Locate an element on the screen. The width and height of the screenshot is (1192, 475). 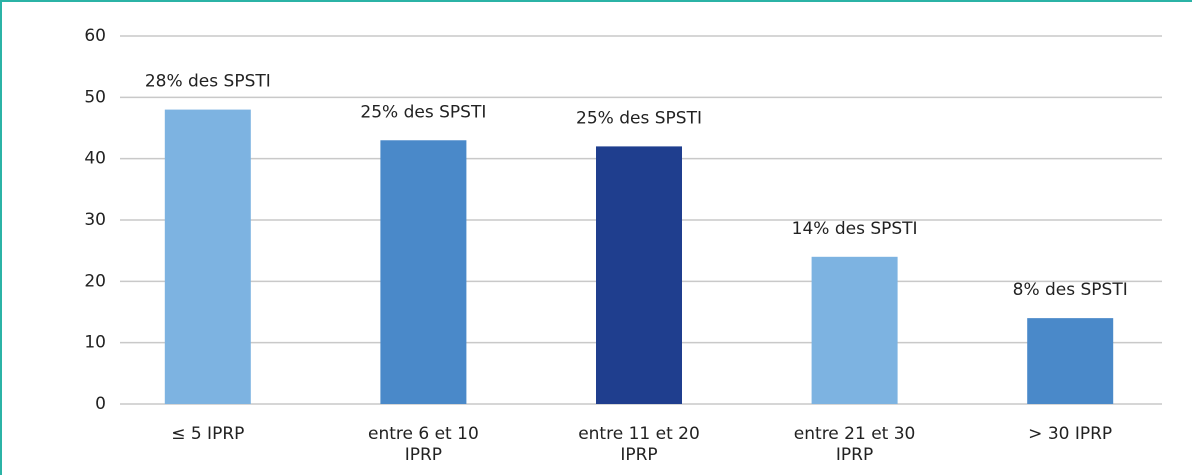
y-tick-label: 50 is located at coordinates (95, 97).